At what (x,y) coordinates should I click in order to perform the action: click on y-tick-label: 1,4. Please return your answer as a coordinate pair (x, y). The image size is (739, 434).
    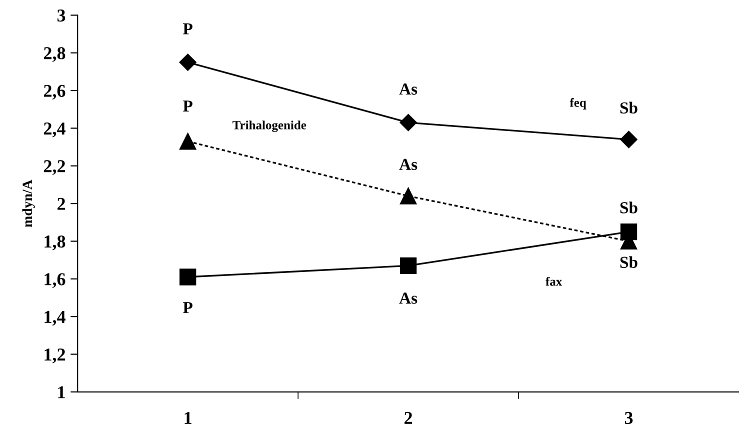
    Looking at the image, I should click on (55, 318).